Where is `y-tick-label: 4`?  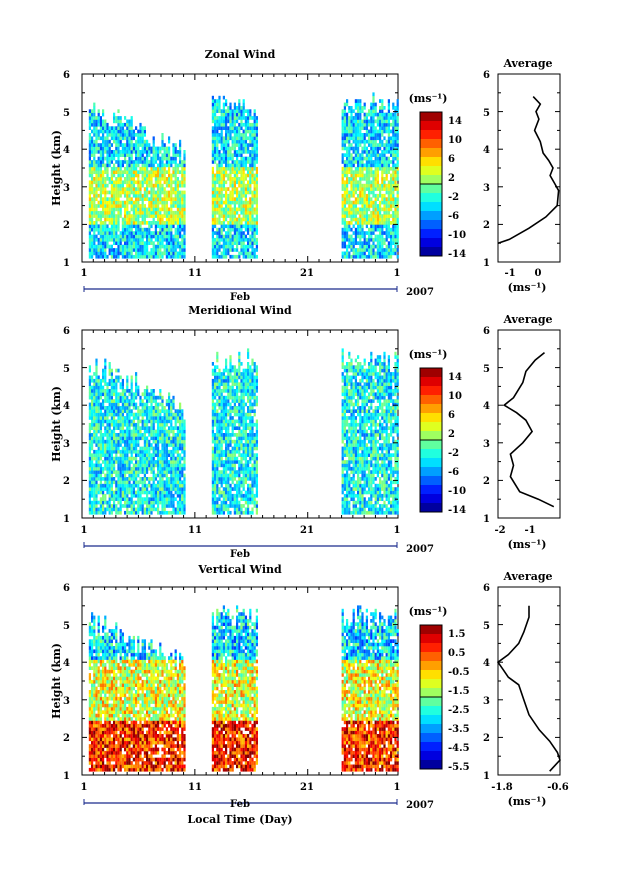
y-tick-label: 4 is located at coordinates (66, 150).